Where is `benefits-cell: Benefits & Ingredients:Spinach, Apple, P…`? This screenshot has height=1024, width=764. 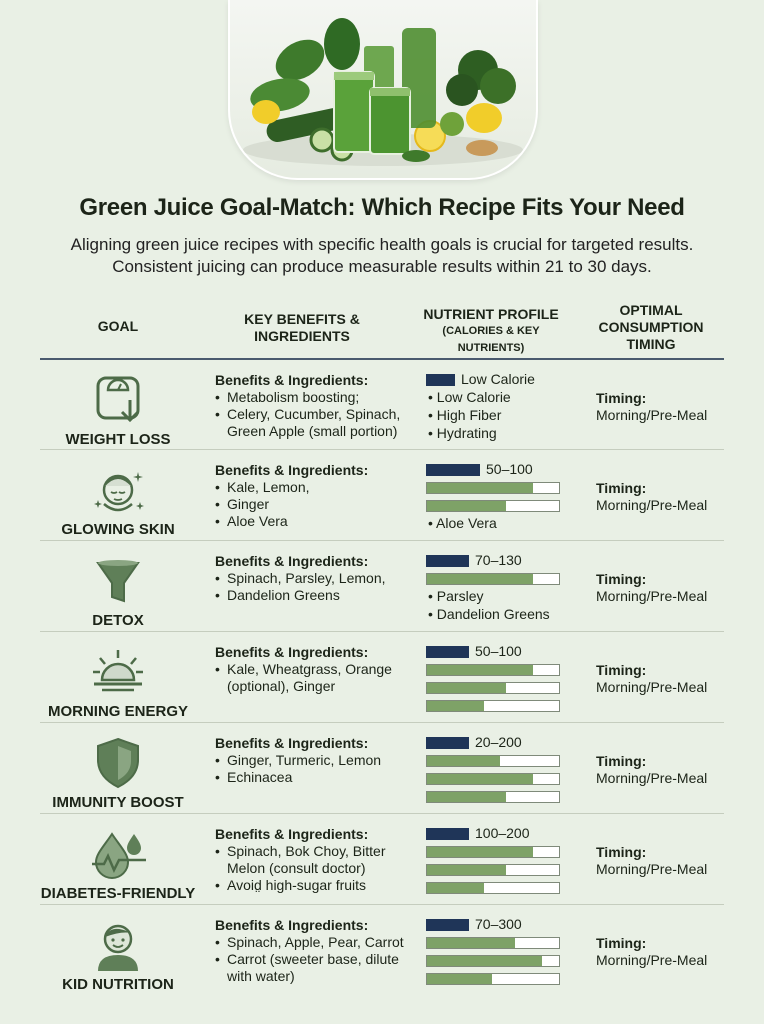
benefits-cell: Benefits & Ingredients:Spinach, Apple, P… is located at coordinates (315, 951).